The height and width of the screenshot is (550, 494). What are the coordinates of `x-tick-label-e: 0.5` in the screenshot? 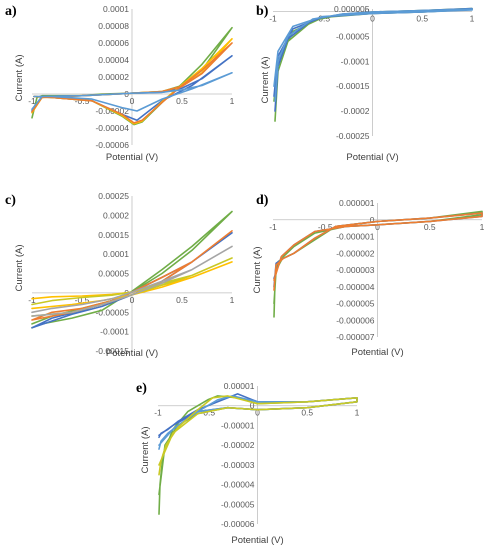 It's located at (307, 413).